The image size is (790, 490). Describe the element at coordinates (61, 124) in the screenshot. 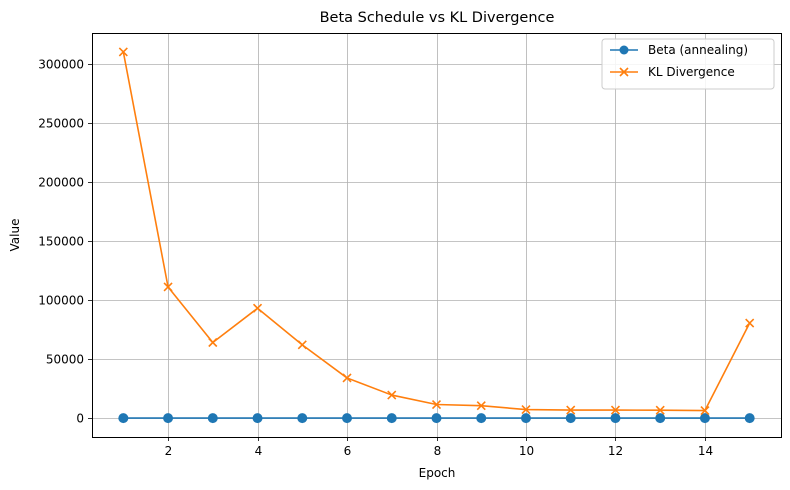

I see `y-tick-label: 250000` at that location.